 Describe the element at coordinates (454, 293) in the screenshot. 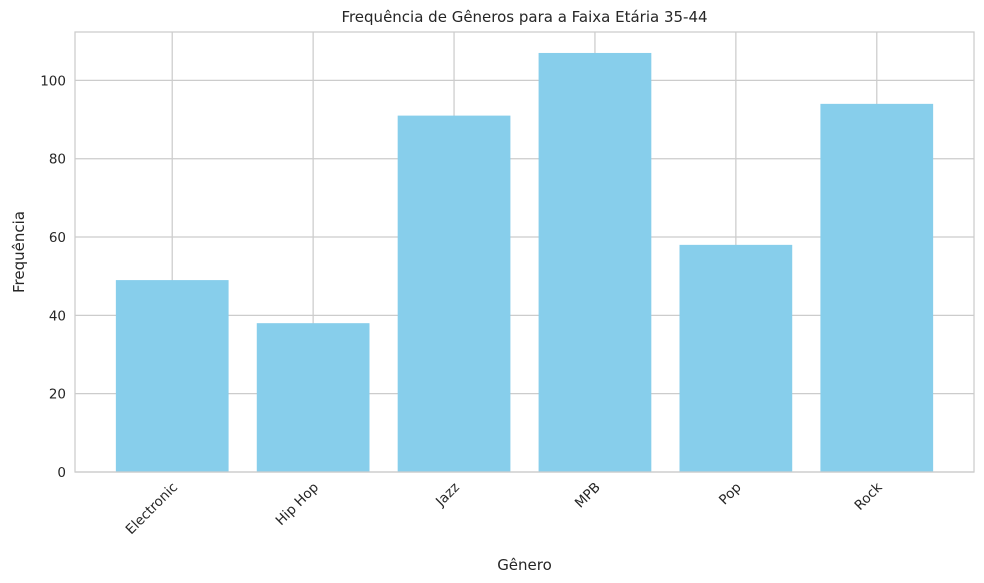

I see `bar-jazz` at that location.